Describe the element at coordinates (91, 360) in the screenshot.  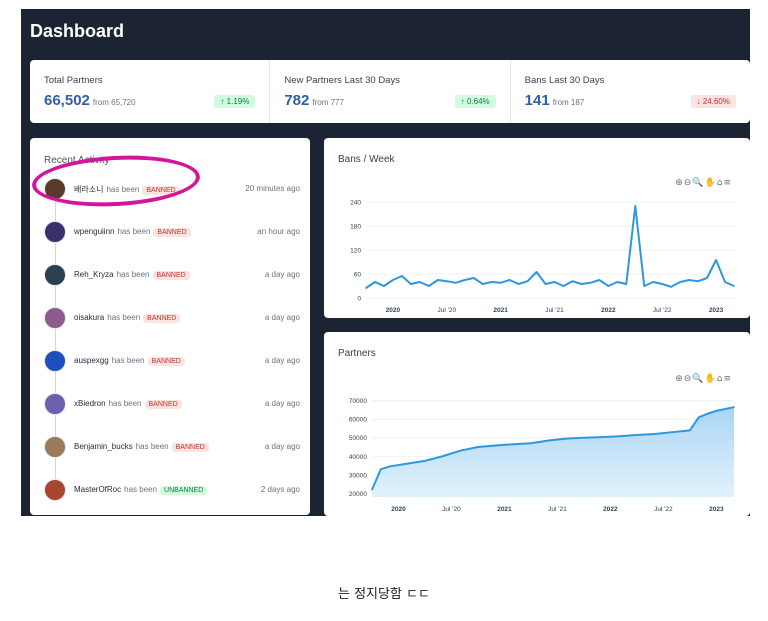
I see `username: auspexgg` at that location.